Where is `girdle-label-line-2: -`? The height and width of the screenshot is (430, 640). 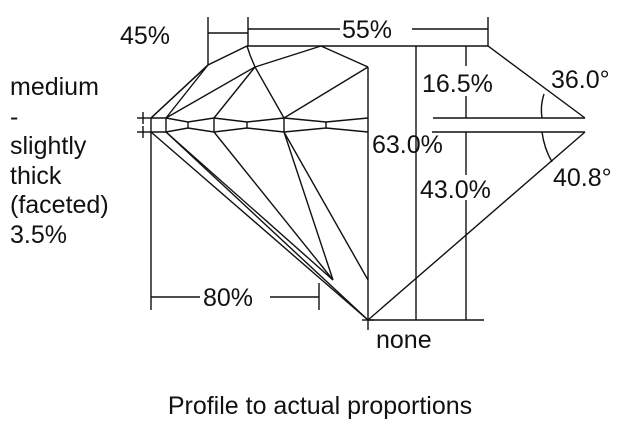
girdle-label-line-2: - is located at coordinates (14, 117).